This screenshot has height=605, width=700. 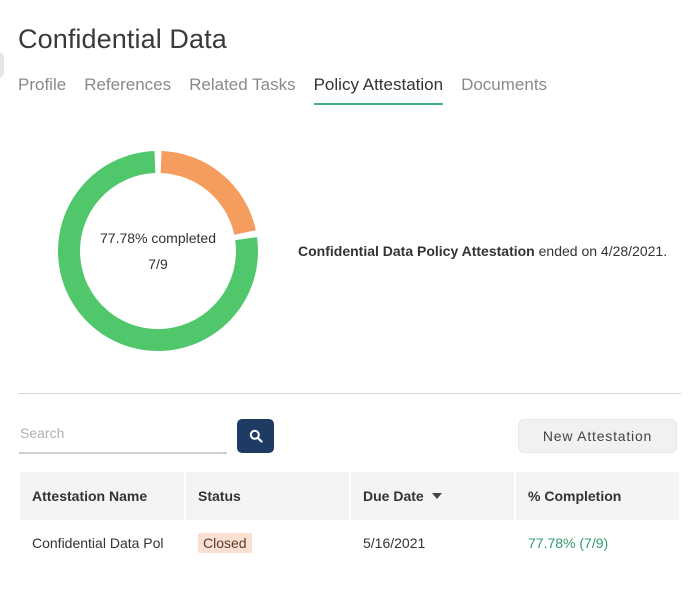 I want to click on tab-references: References, so click(x=128, y=84).